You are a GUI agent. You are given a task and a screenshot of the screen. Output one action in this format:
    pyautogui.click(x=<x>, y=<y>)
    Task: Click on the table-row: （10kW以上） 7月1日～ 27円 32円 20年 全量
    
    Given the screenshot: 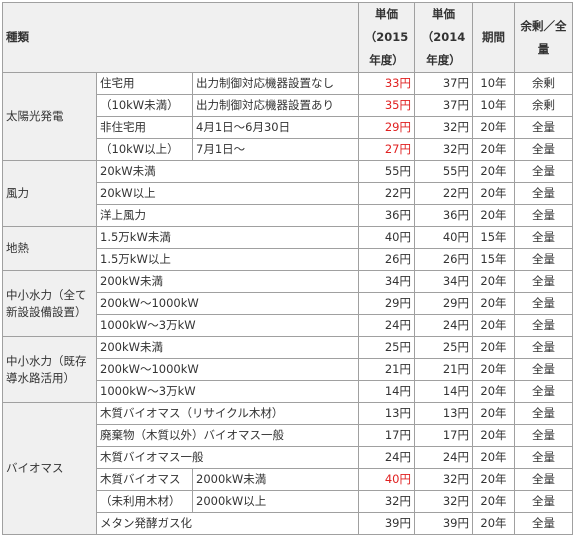 What is the action you would take?
    pyautogui.click(x=288, y=149)
    